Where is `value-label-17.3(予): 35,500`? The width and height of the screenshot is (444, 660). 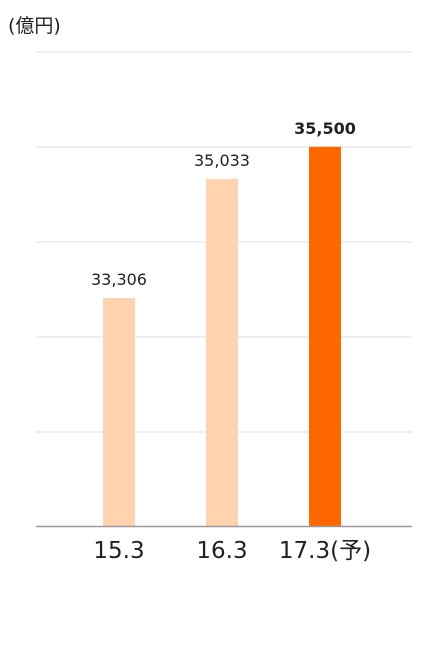 value-label-17.3(予): 35,500 is located at coordinates (325, 128).